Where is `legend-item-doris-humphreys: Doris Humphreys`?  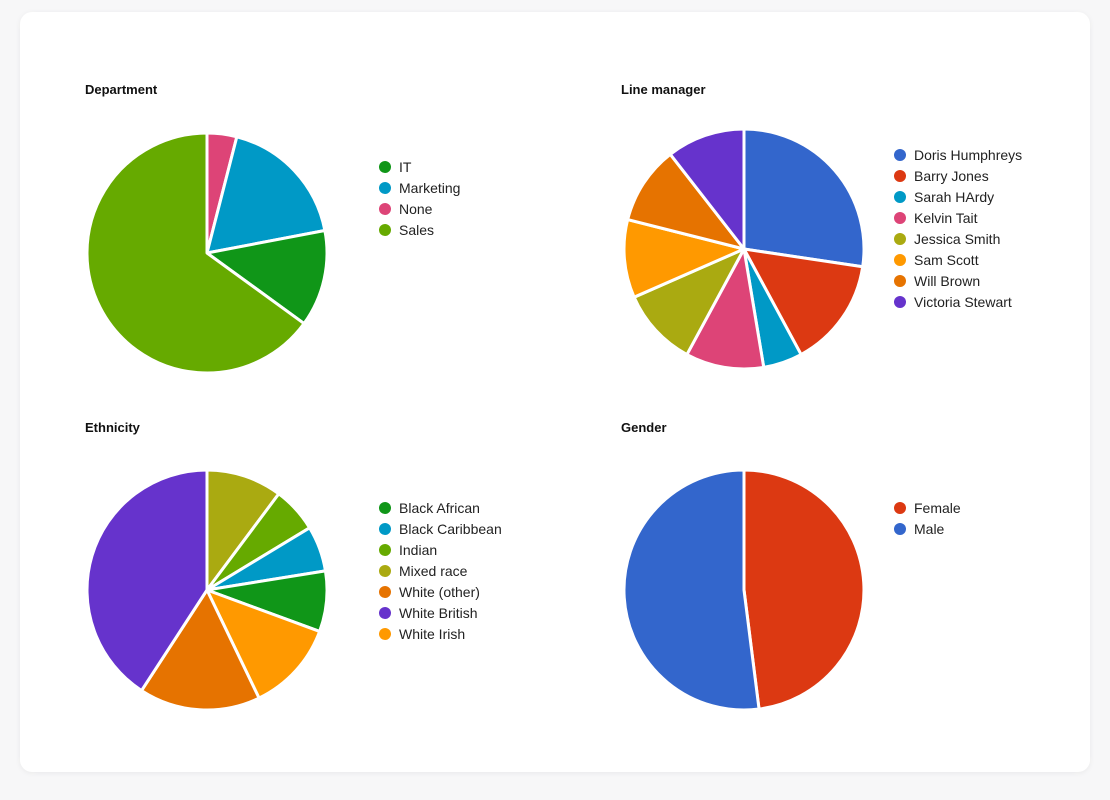 legend-item-doris-humphreys: Doris Humphreys is located at coordinates (958, 154).